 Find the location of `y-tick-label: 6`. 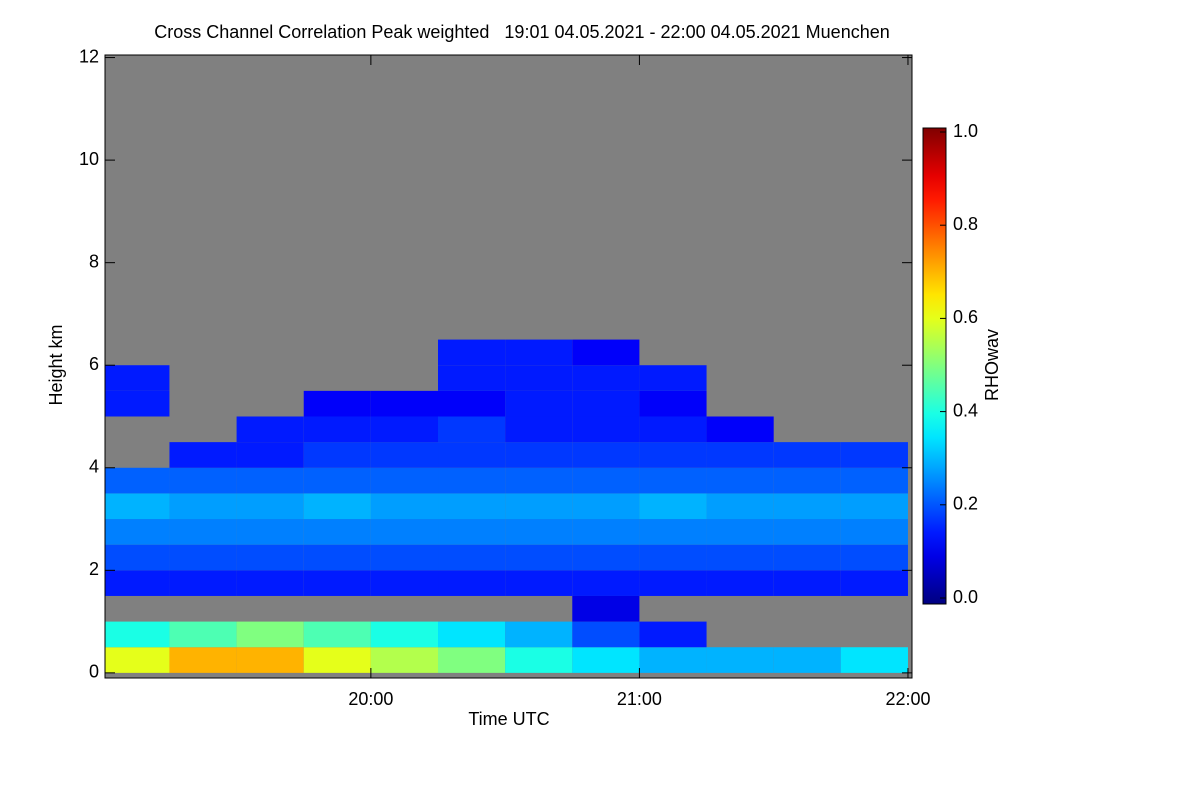

y-tick-label: 6 is located at coordinates (94, 364).